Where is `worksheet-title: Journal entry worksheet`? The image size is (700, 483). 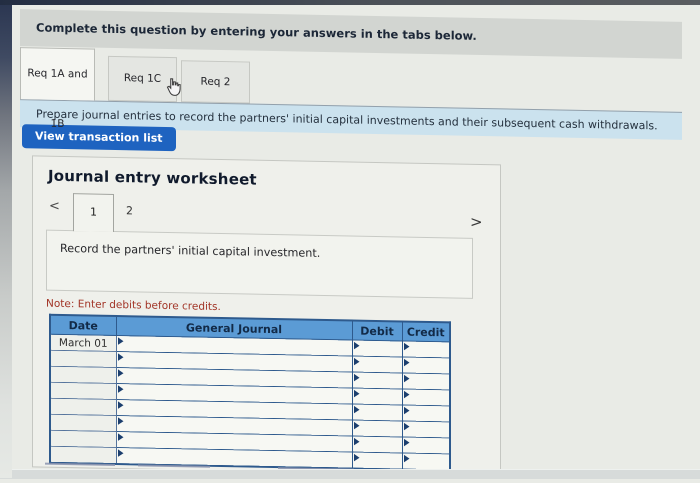 worksheet-title: Journal entry worksheet is located at coordinates (152, 177).